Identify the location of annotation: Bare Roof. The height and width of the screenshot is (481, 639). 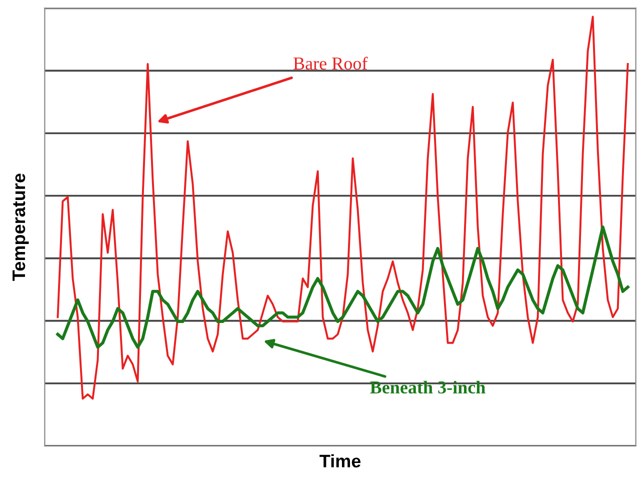
(331, 63).